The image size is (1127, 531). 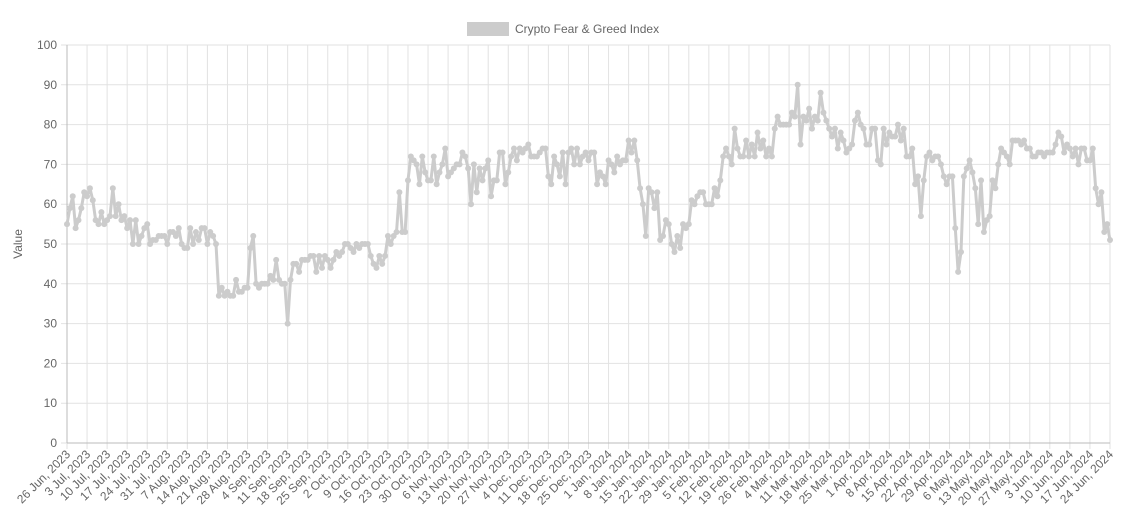 I want to click on y-tick-label: 80, so click(x=51, y=125).